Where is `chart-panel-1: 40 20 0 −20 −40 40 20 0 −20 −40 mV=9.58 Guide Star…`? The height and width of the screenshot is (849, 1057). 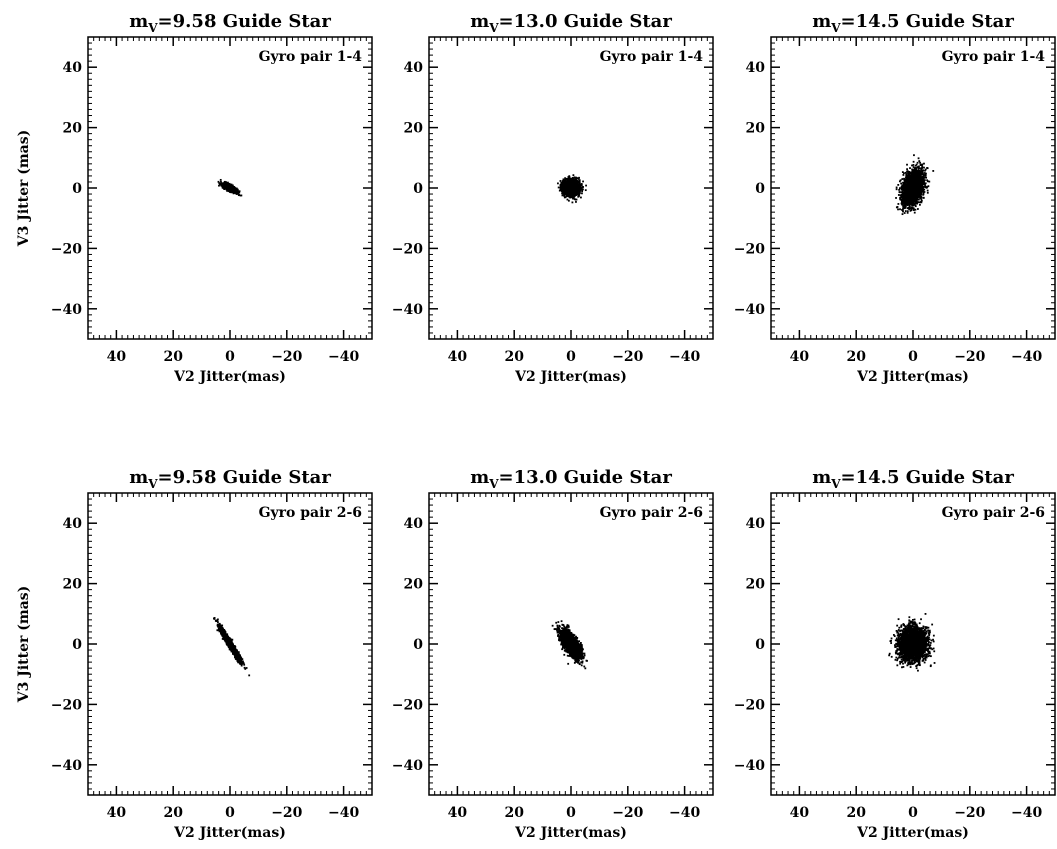
chart-panel-1: 40 20 0 −20 −40 40 20 0 −20 −40 mV=9.58 Guide Star… is located at coordinates (194, 198).